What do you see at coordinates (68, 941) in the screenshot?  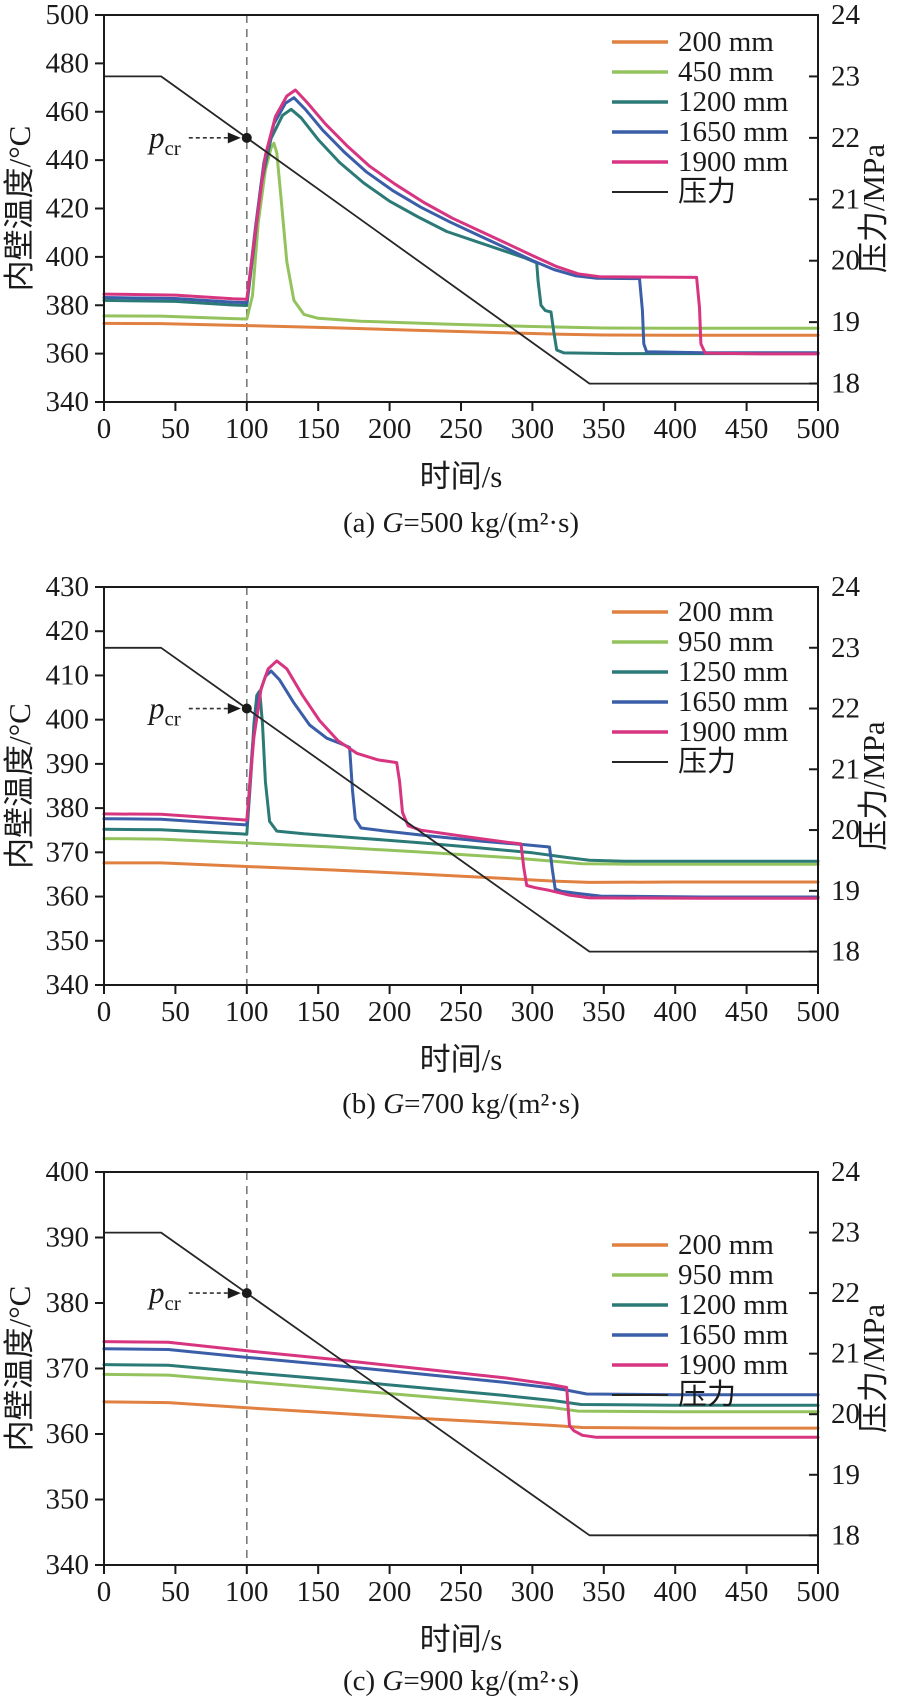 I see `y-left-tick-label: 350` at bounding box center [68, 941].